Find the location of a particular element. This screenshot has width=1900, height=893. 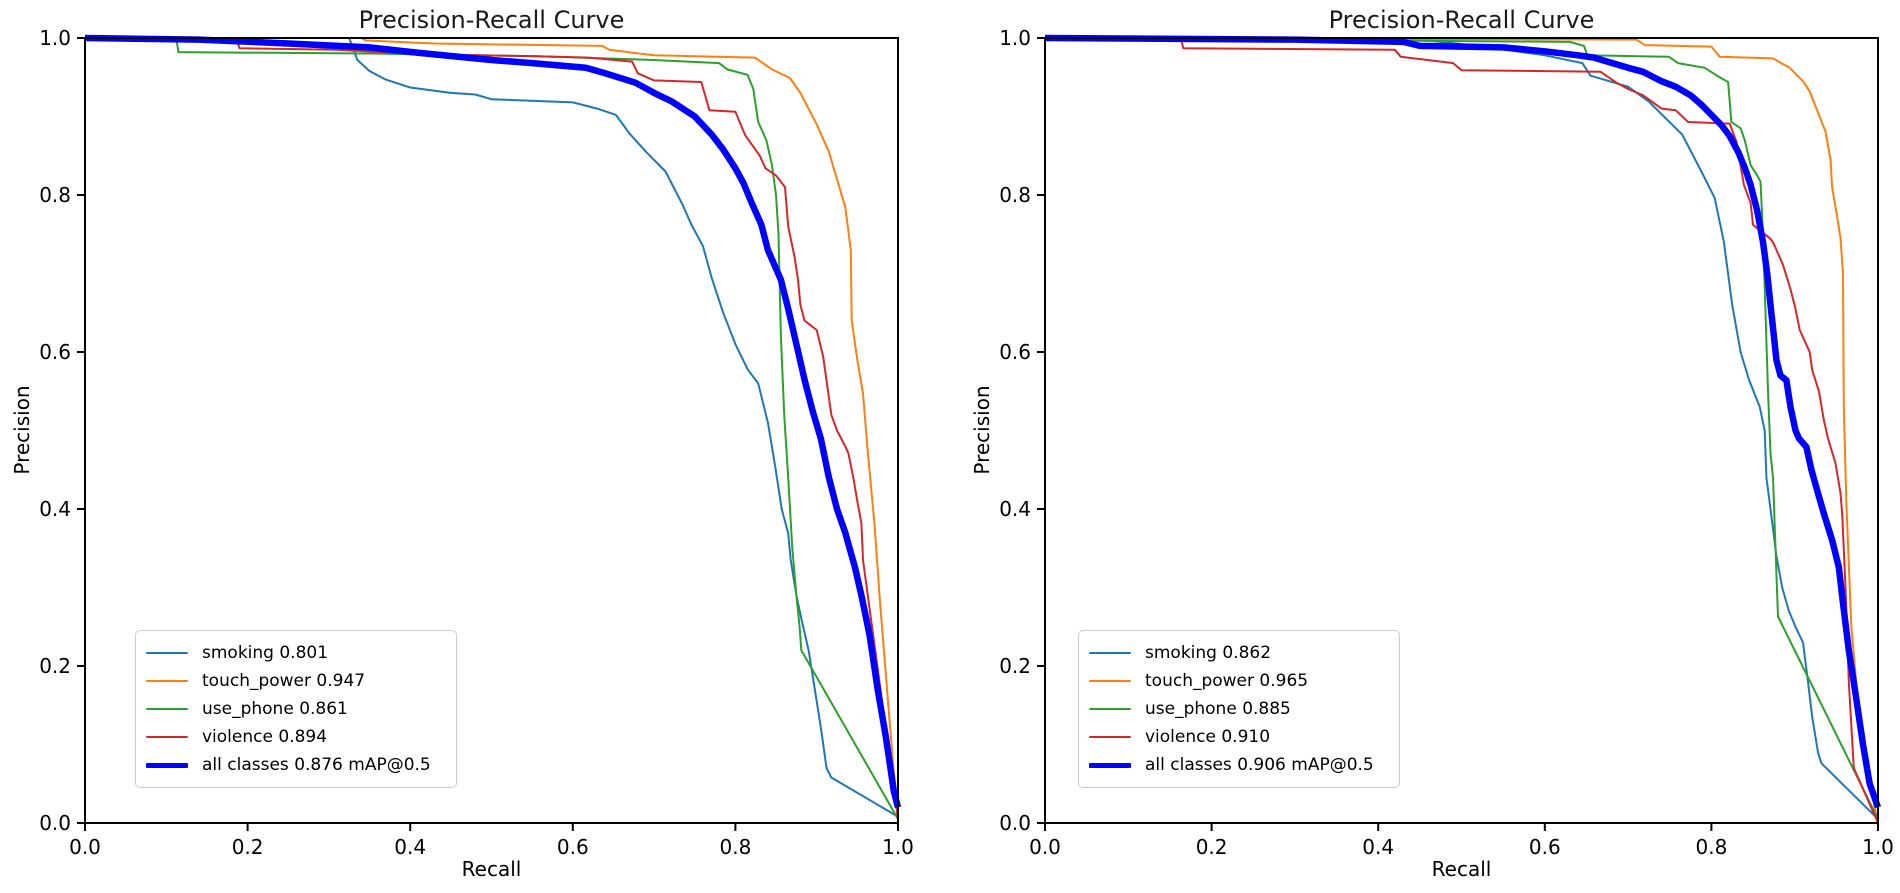

legend-label: smoking 0.862 is located at coordinates (1208, 653).